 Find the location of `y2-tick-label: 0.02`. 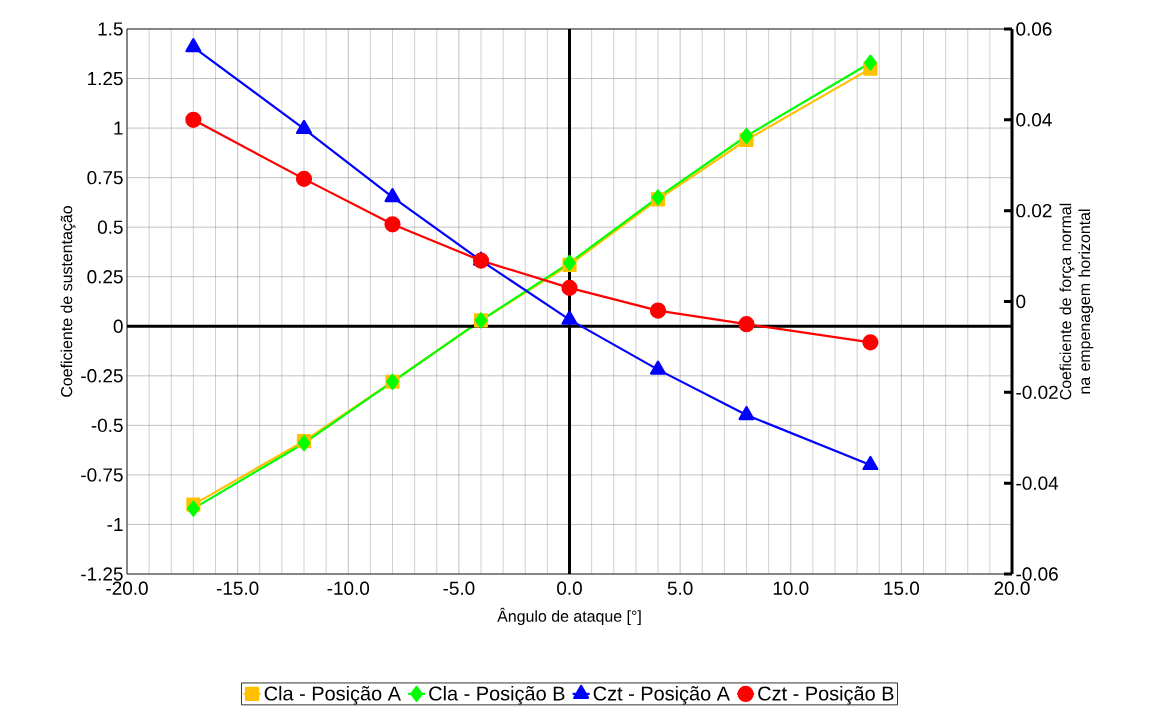

y2-tick-label: 0.02 is located at coordinates (1034, 210).